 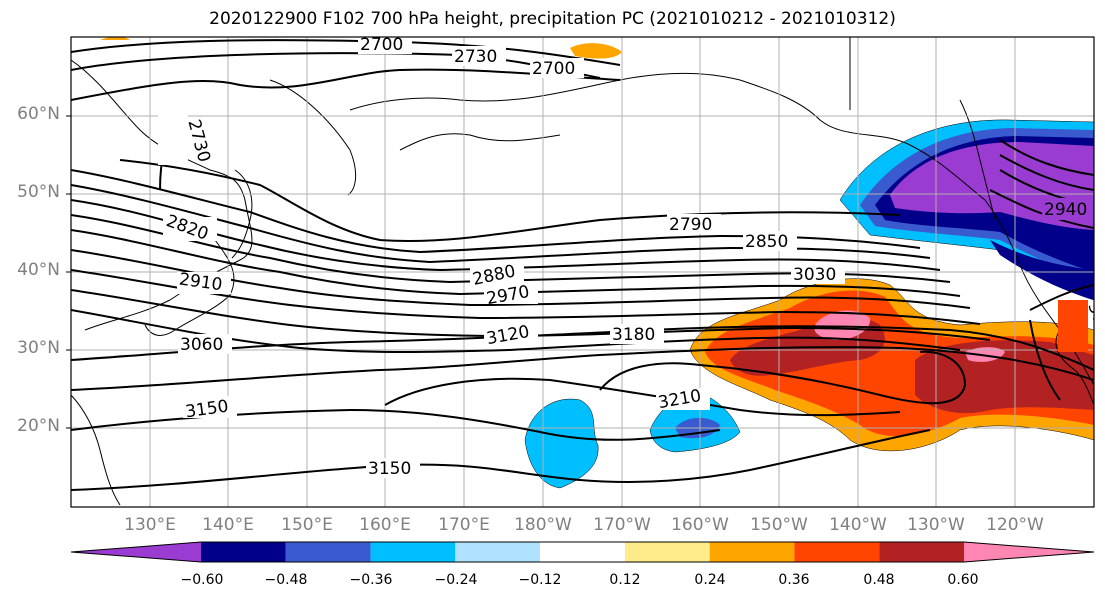 What do you see at coordinates (38, 426) in the screenshot?
I see `latitude-label-20n: 20°N` at bounding box center [38, 426].